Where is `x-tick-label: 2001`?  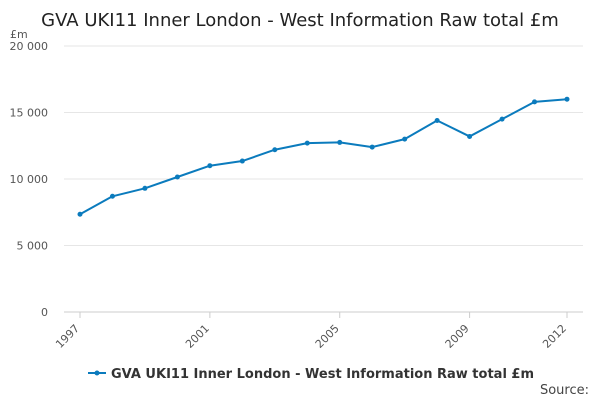
x-tick-label: 2001 is located at coordinates (197, 336).